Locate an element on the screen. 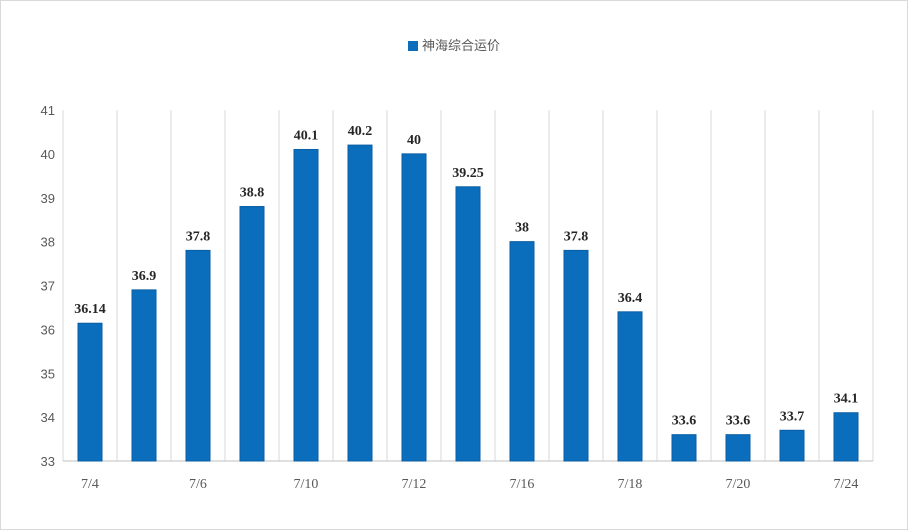 The width and height of the screenshot is (908, 530). x-tick-label: 7/12 is located at coordinates (414, 484).